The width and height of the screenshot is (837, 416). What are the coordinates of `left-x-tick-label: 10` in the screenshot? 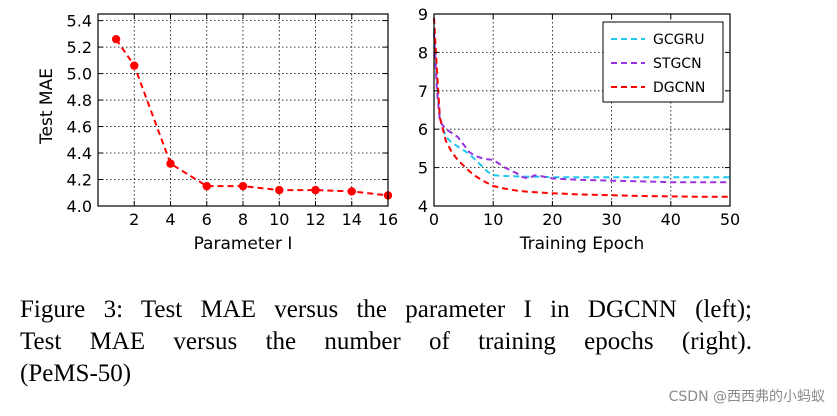 It's located at (279, 219).